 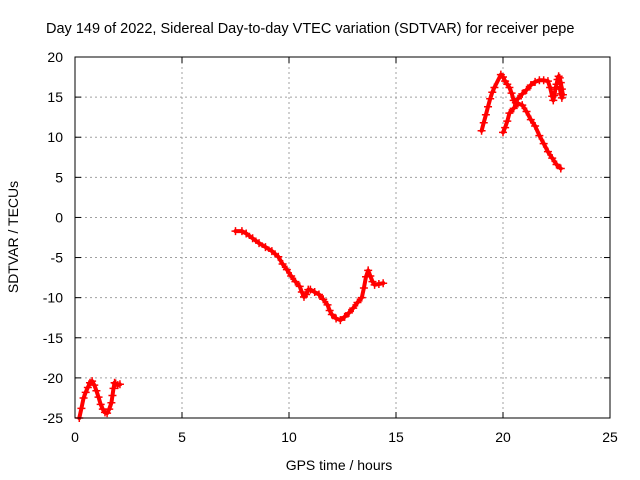 I want to click on x-tick-label: 0, so click(x=75, y=437).